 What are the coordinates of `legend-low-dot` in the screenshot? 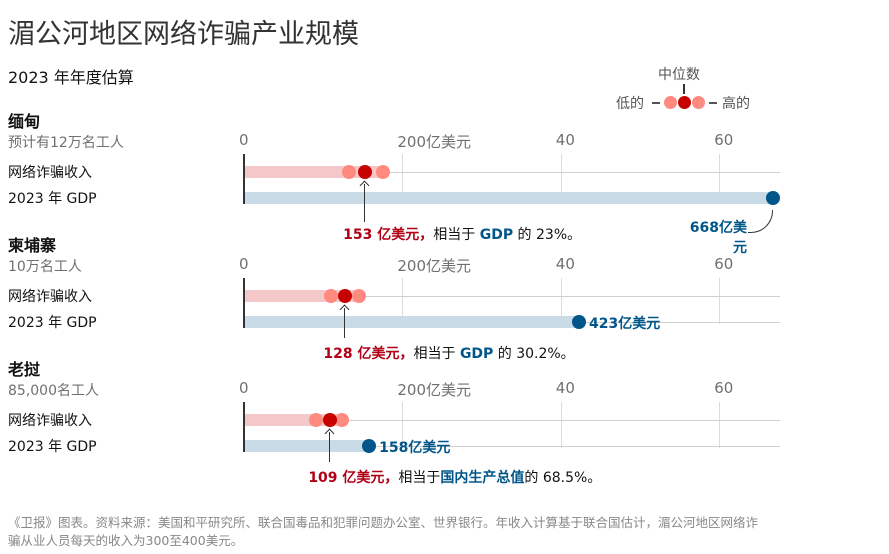 It's located at (670, 102).